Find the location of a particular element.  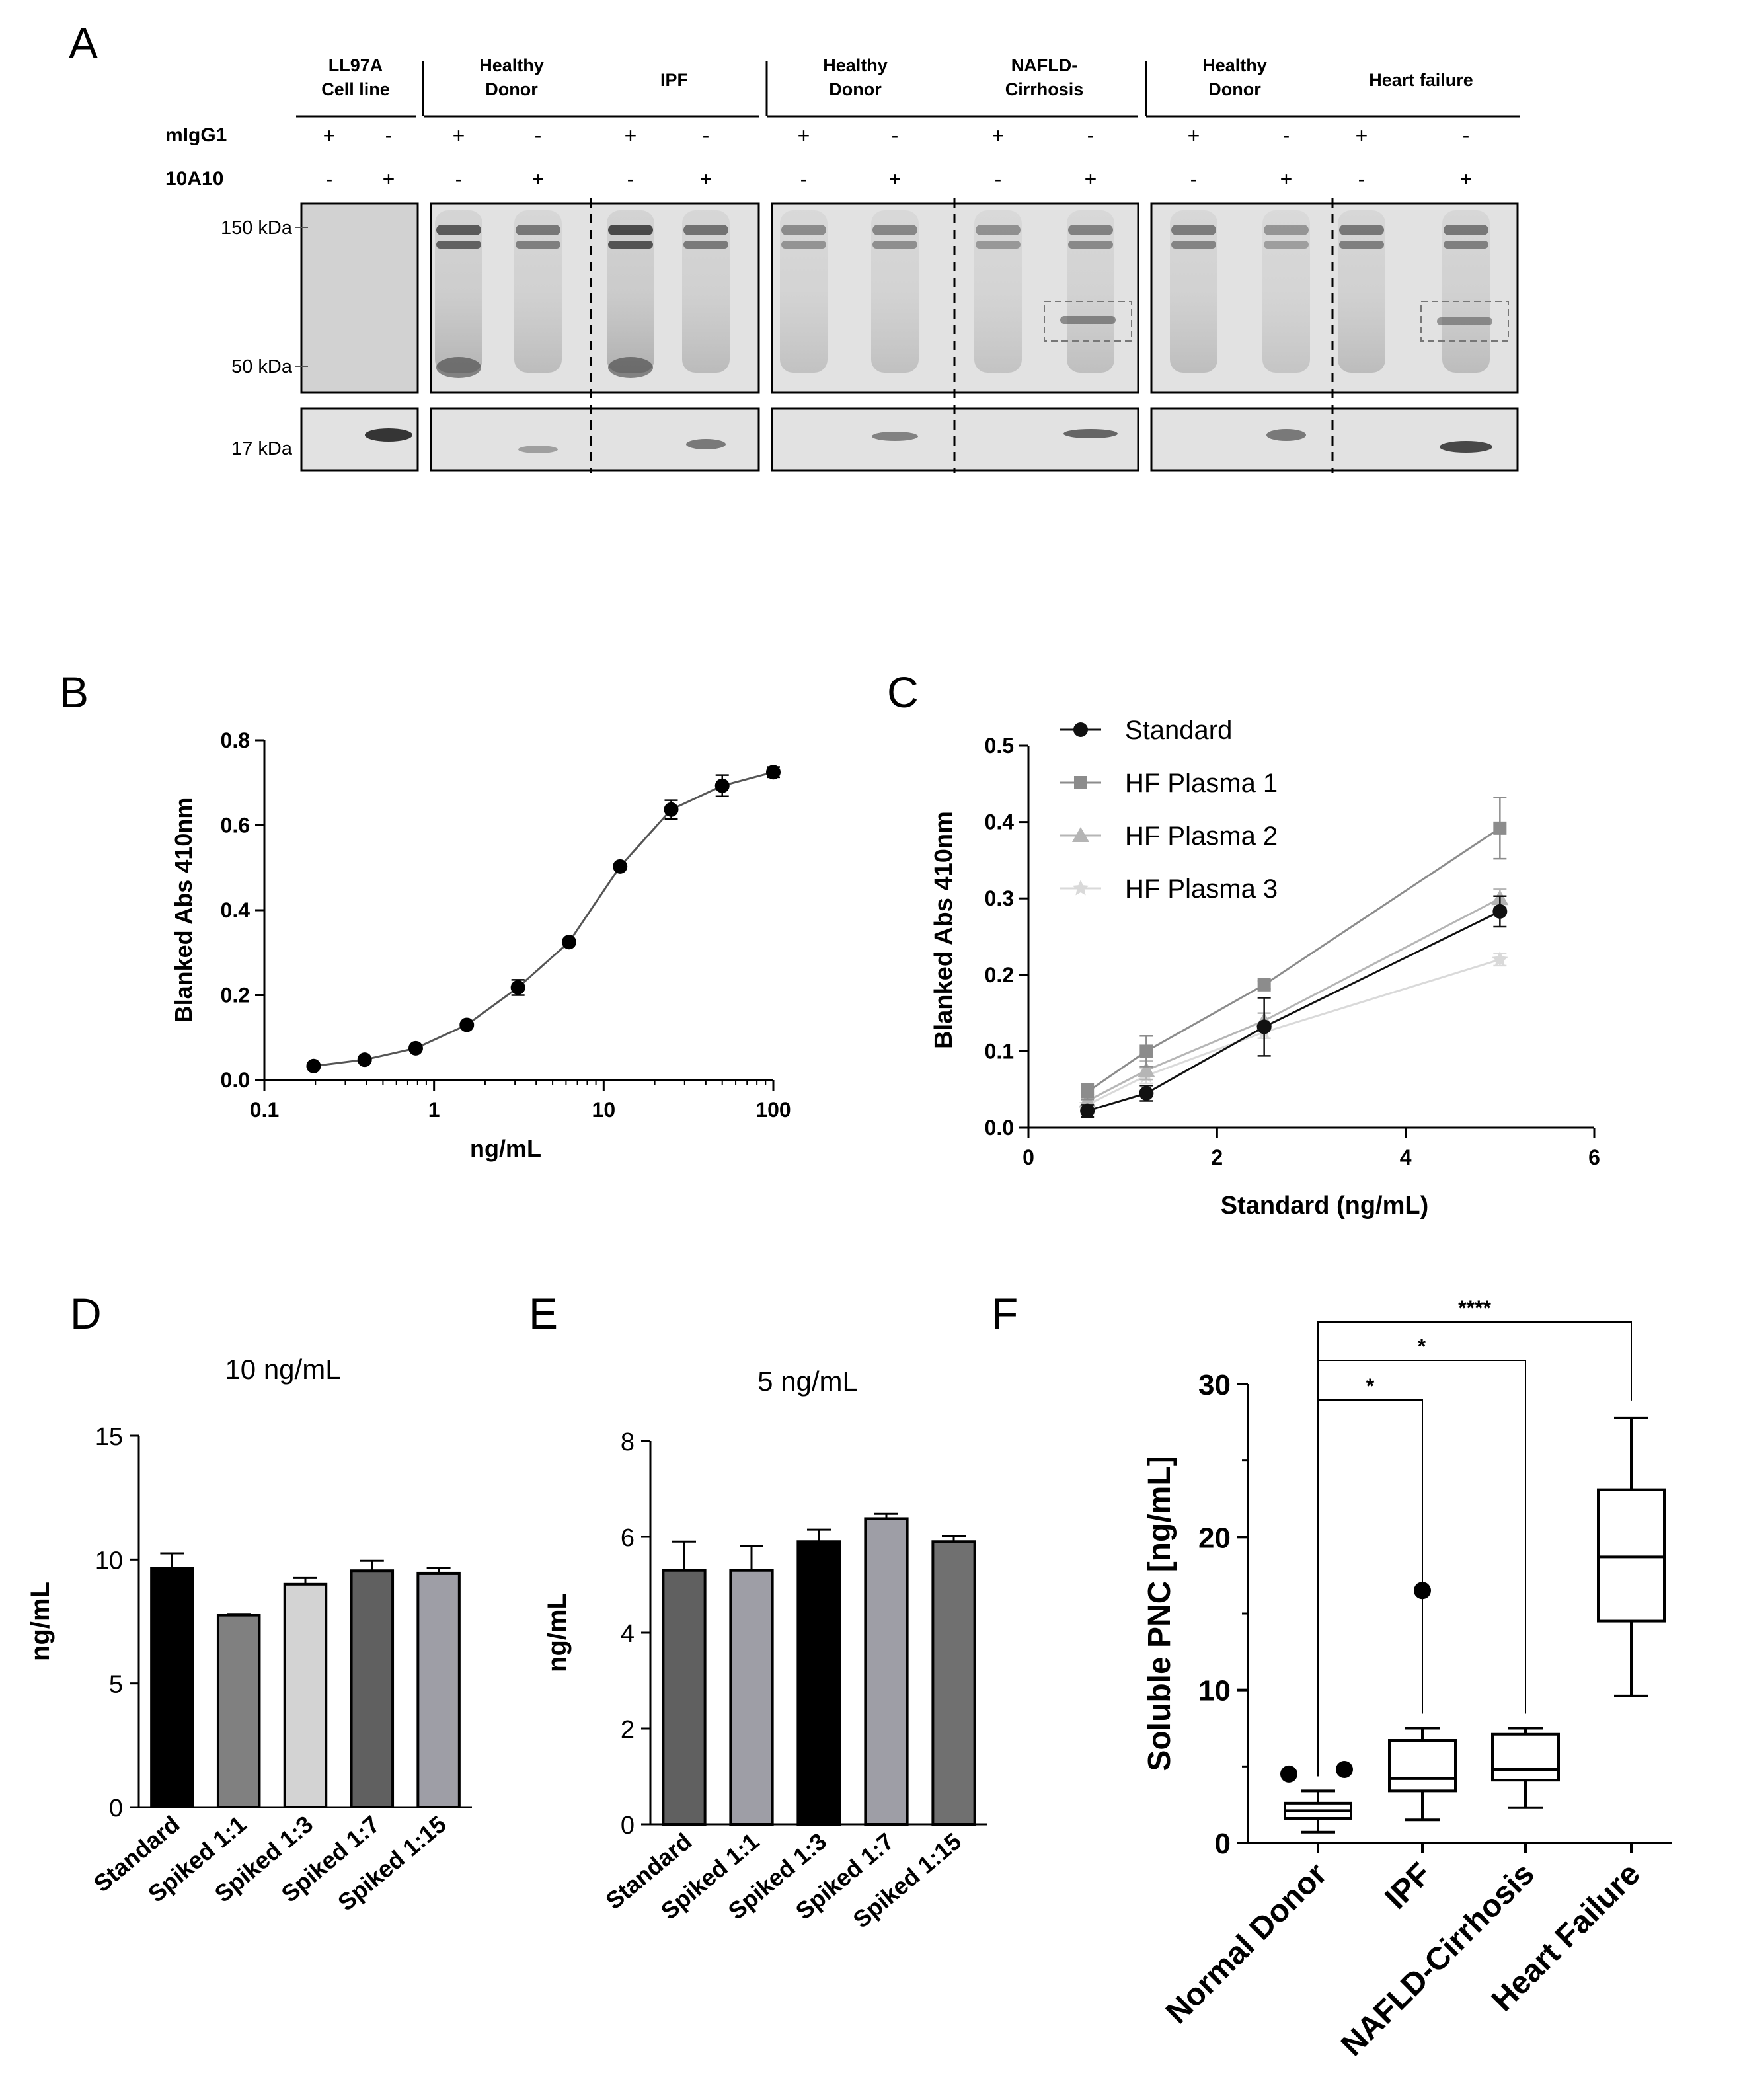

panelD-ytick-label: 0 is located at coordinates (116, 1808).